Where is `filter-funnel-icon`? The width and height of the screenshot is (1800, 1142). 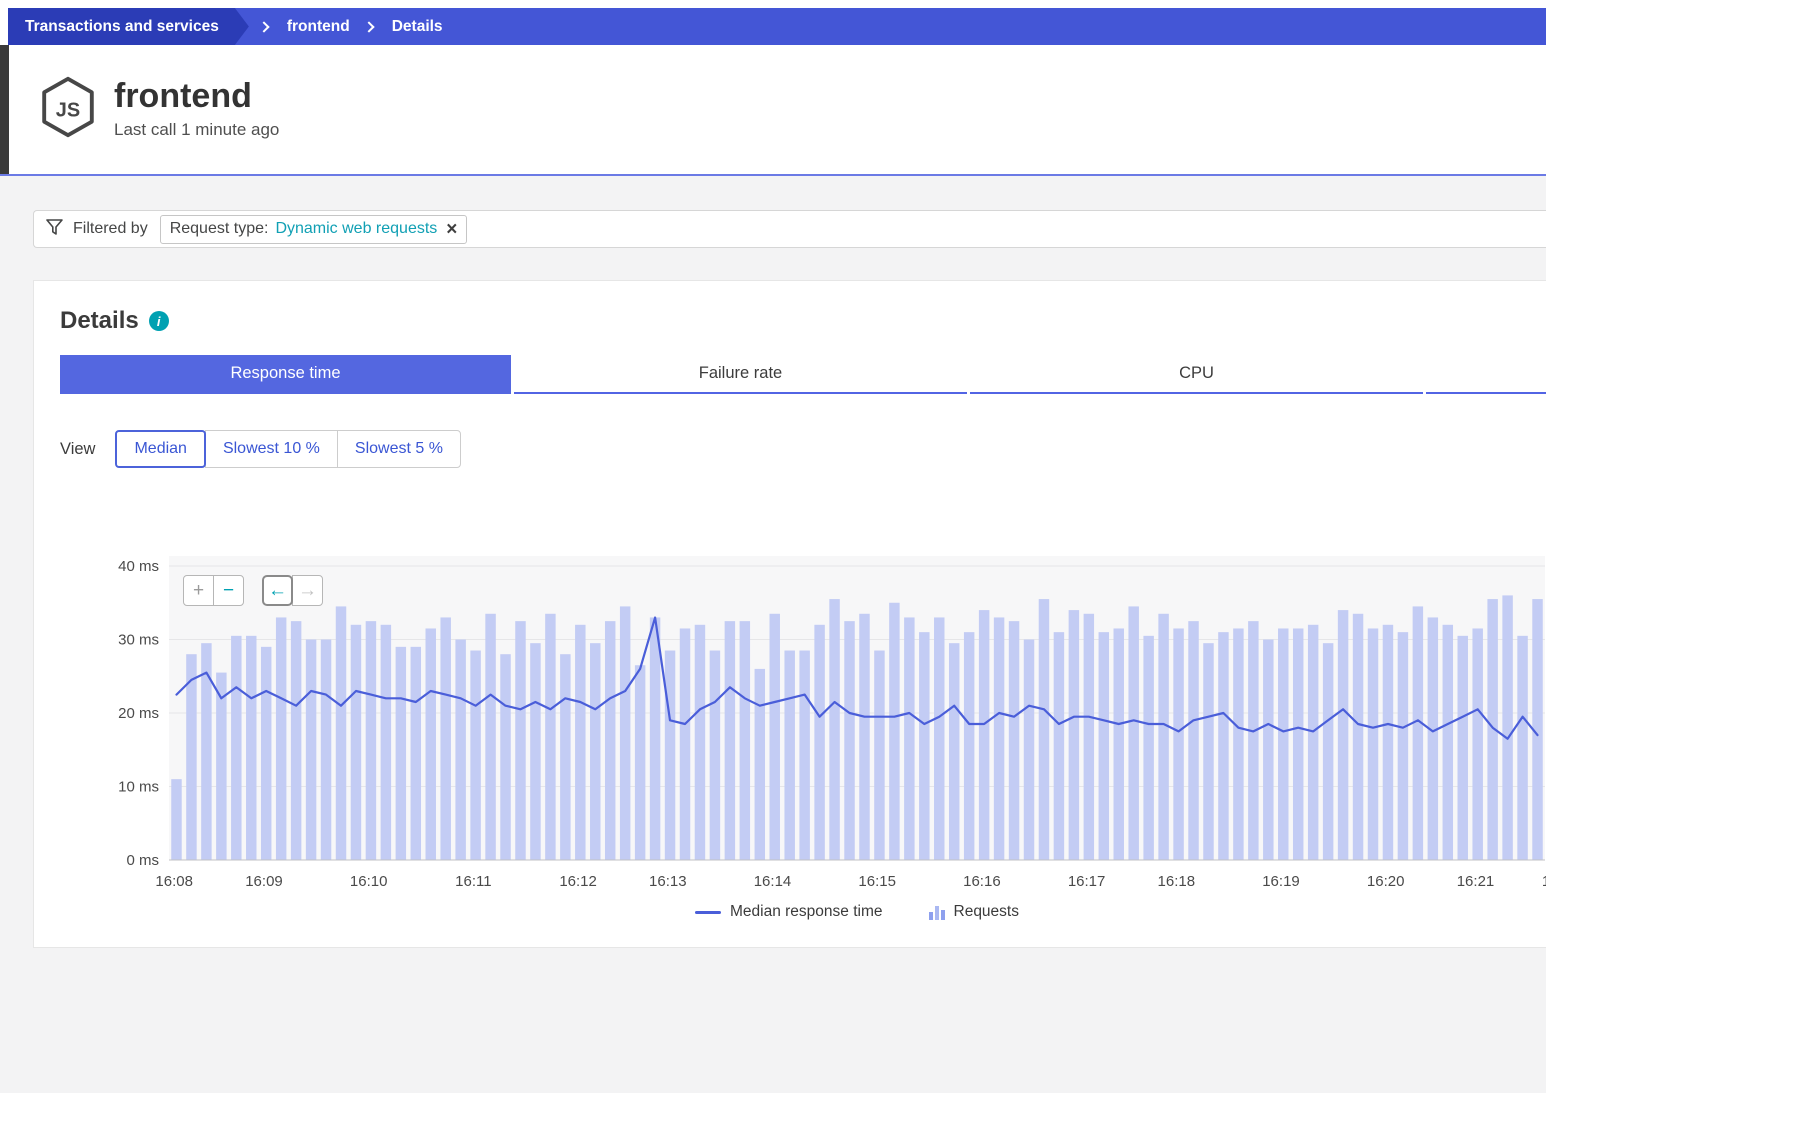 filter-funnel-icon is located at coordinates (54, 229).